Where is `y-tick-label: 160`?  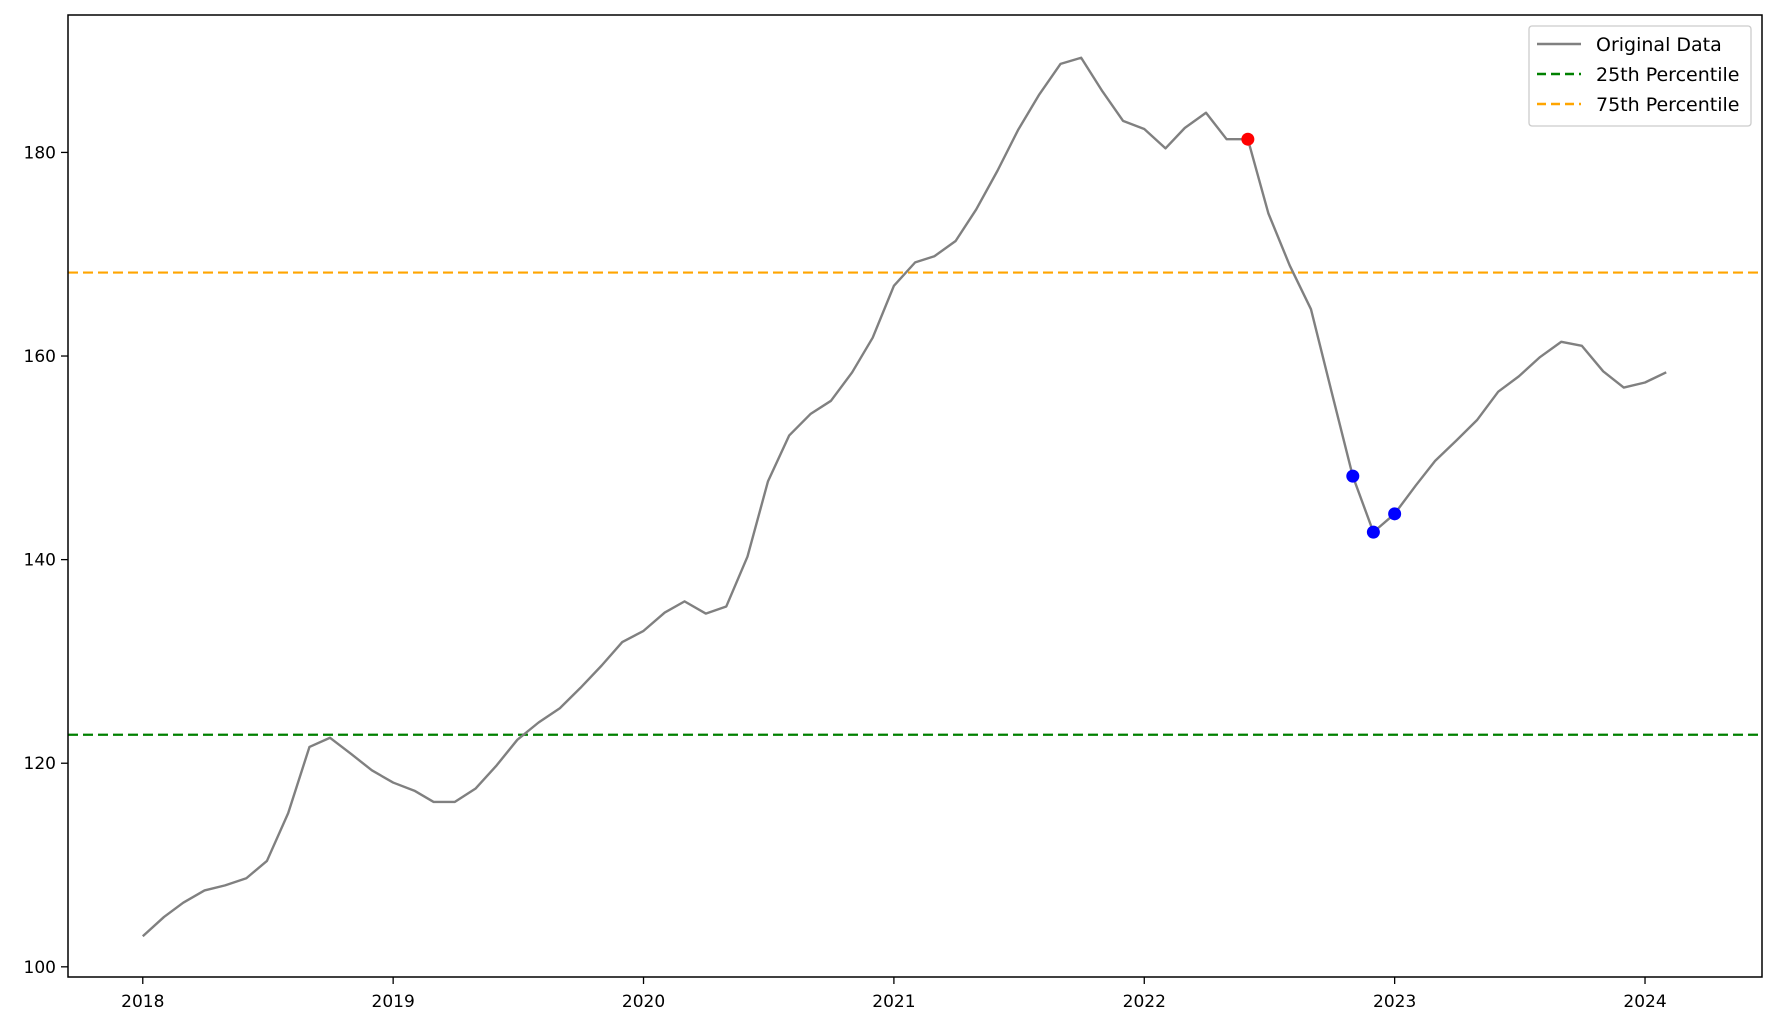 y-tick-label: 160 is located at coordinates (40, 357).